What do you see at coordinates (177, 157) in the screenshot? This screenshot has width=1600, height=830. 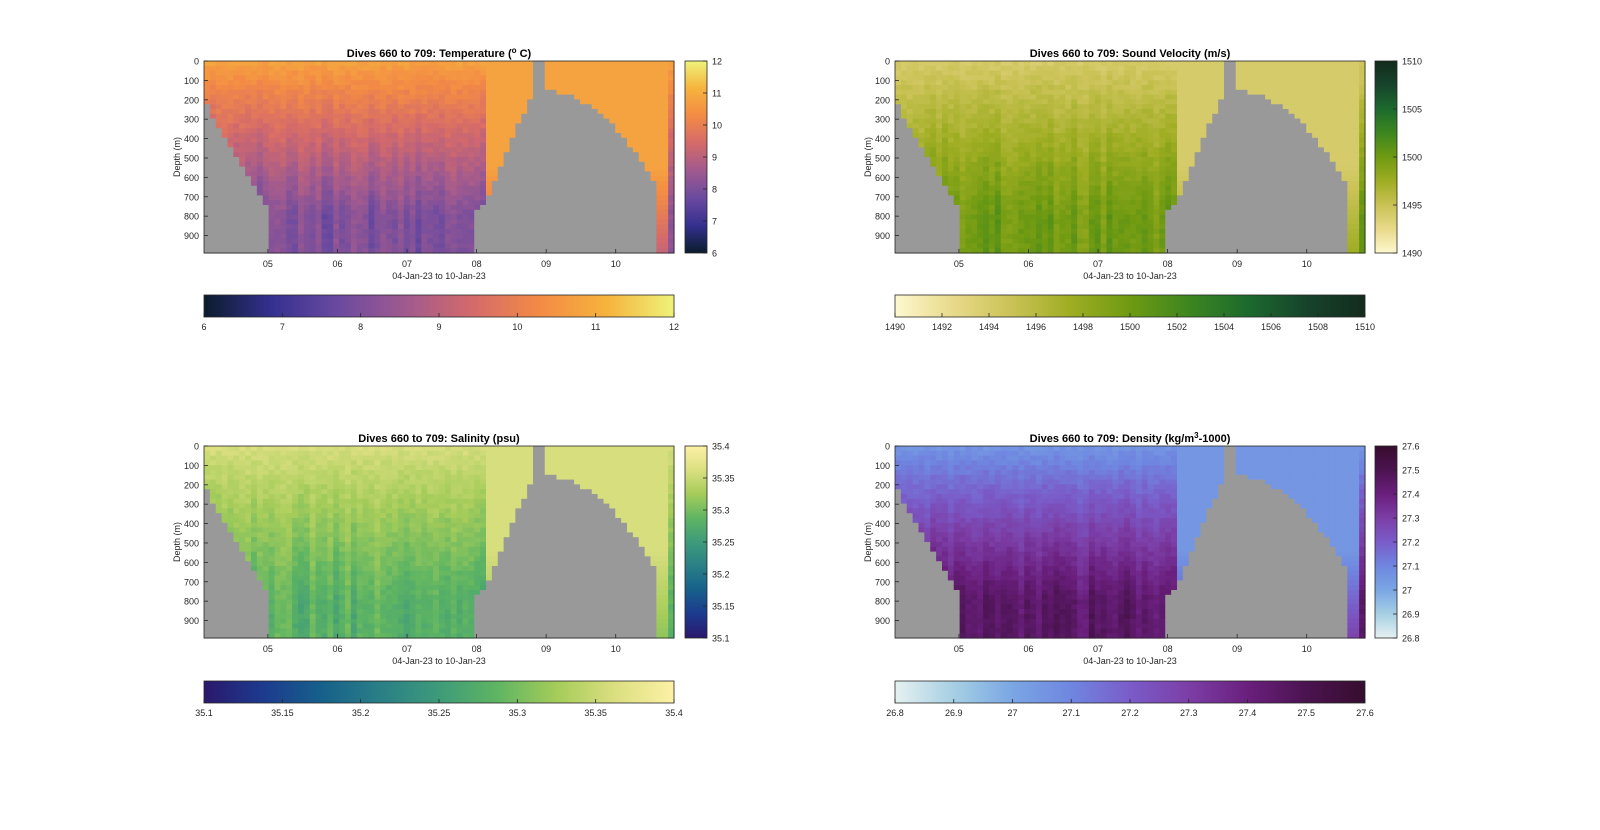 I see `y-axis-label: Depth (m)` at bounding box center [177, 157].